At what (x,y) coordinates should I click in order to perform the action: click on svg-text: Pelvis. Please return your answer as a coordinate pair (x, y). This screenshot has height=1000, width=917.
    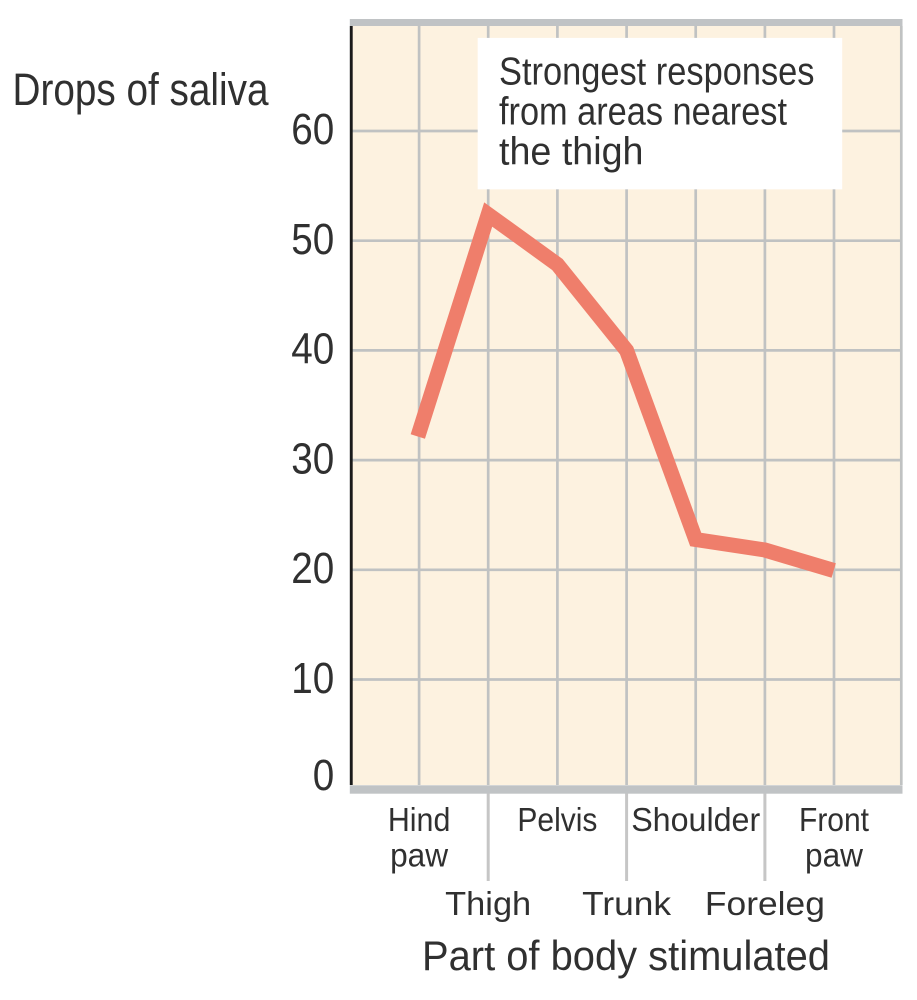
    Looking at the image, I should click on (557, 819).